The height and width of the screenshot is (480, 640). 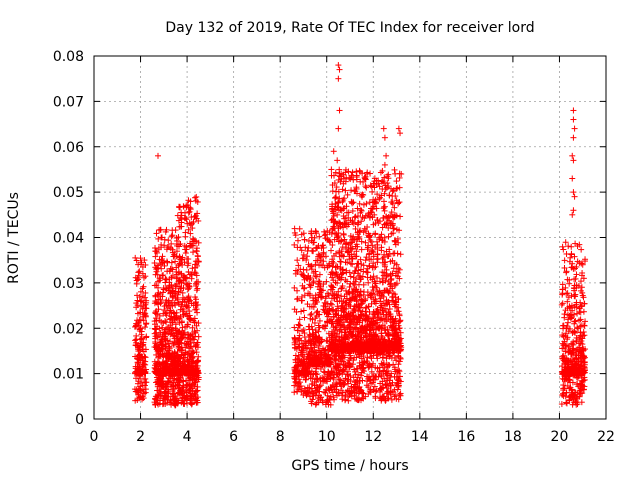 I want to click on y-tick-label: 0, so click(x=79, y=420).